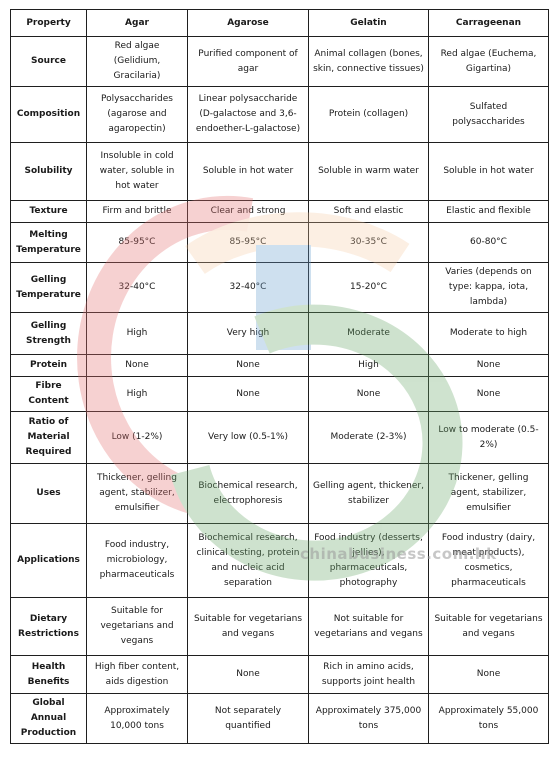 The height and width of the screenshot is (766, 557). Describe the element at coordinates (48, 626) in the screenshot. I see `row-label: Dietary Restrictions` at that location.